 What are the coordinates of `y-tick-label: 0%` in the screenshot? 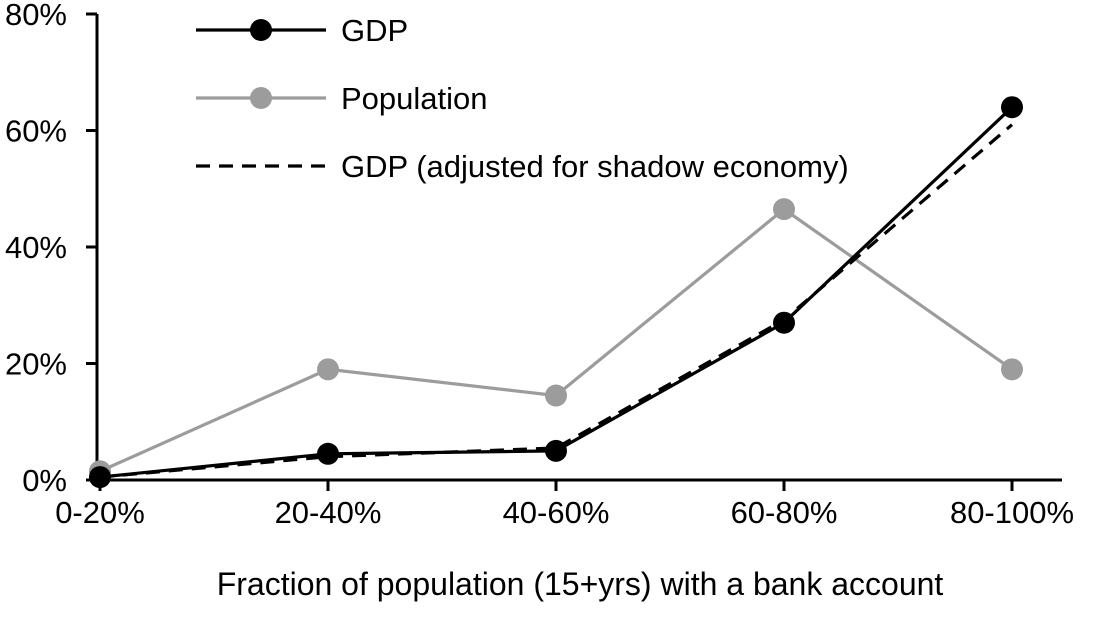 It's located at (44, 480).